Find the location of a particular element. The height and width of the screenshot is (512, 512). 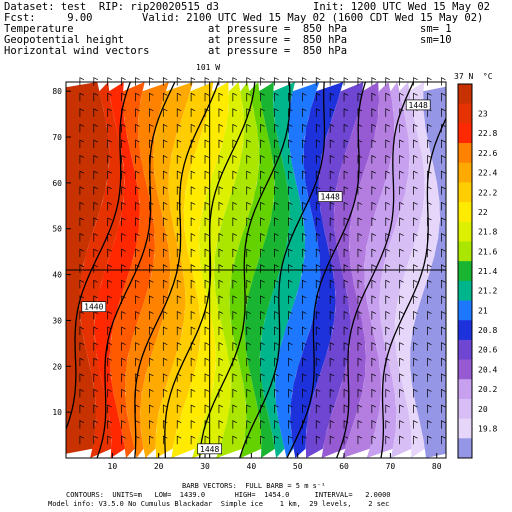

colorbar-label: 22 is located at coordinates (483, 212).